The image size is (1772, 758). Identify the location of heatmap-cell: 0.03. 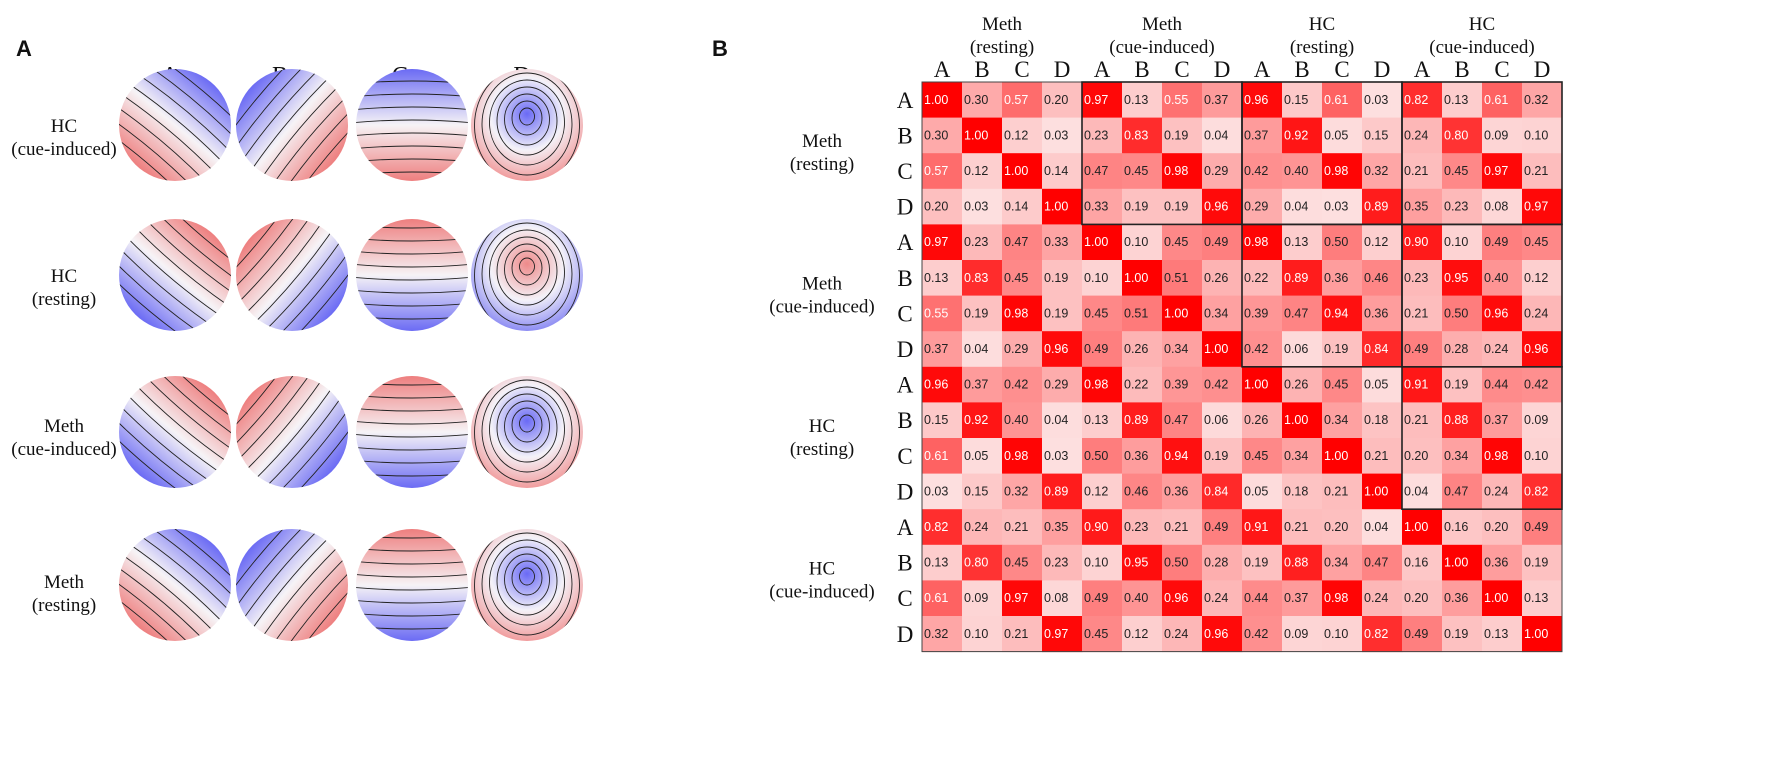
(1062, 135).